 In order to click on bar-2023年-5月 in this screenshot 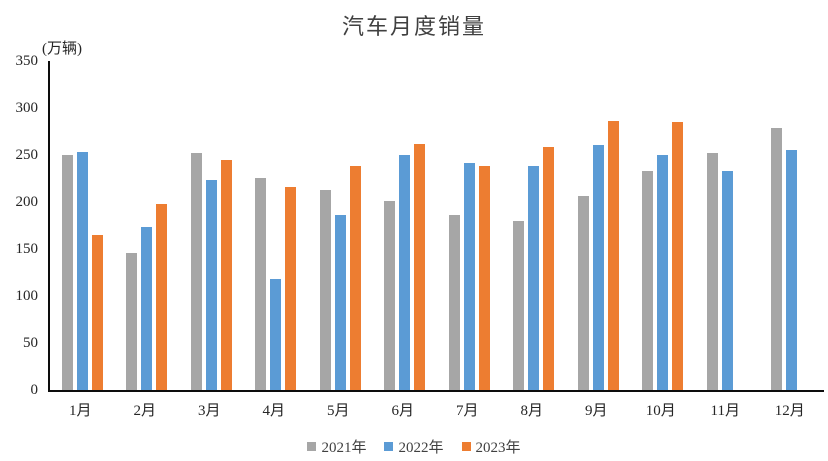, I will do `click(355, 278)`.